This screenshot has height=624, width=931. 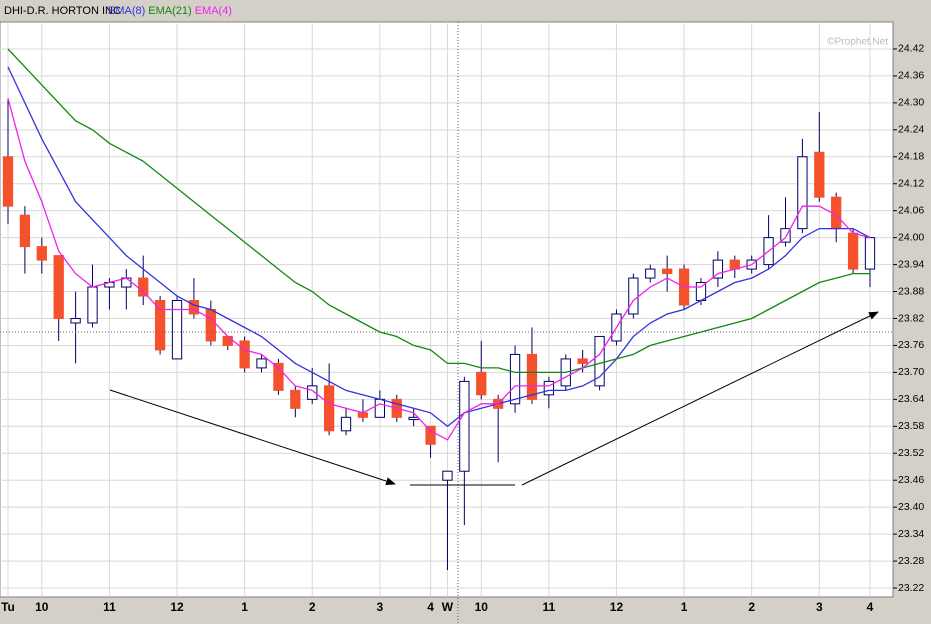 What do you see at coordinates (62, 11) in the screenshot?
I see `chart-title: DHI-D.R. HORTON INC` at bounding box center [62, 11].